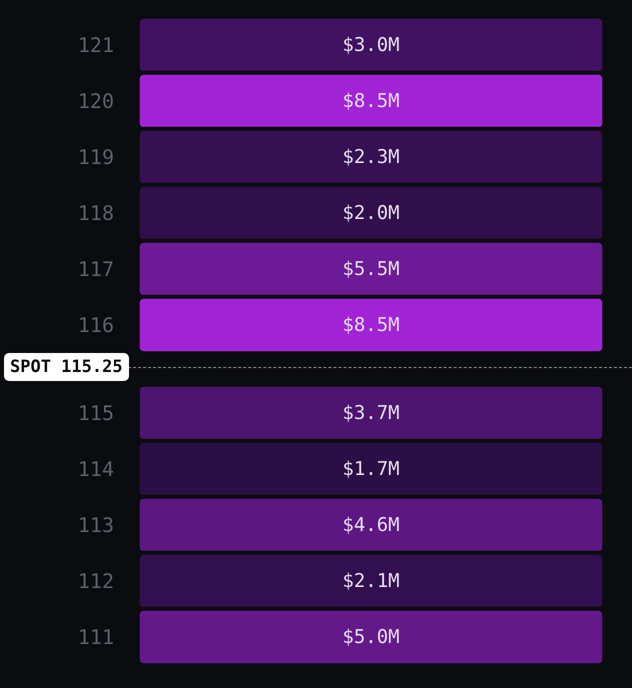 Image resolution: width=632 pixels, height=688 pixels. Describe the element at coordinates (96, 157) in the screenshot. I see `y-tick-label: 119` at that location.